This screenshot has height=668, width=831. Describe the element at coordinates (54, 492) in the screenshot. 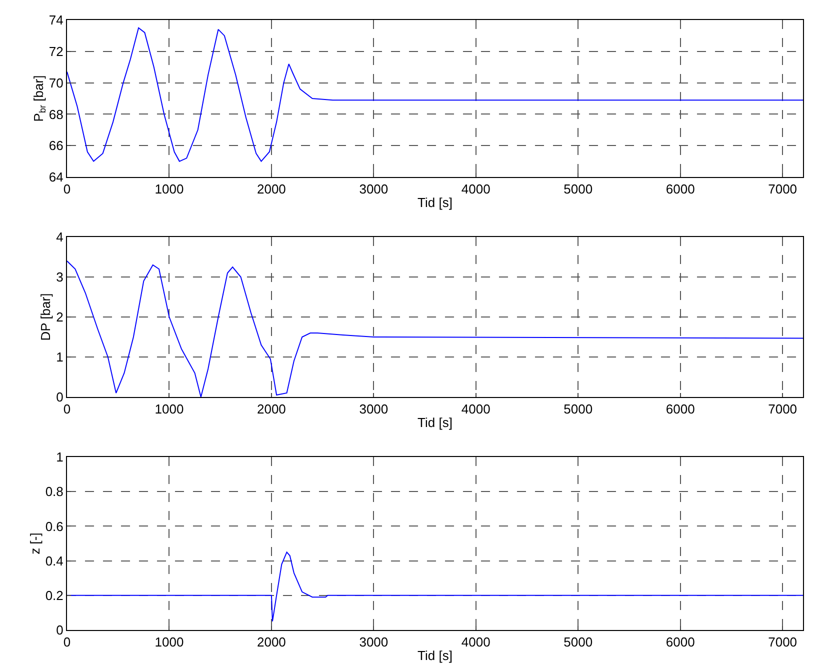

I see `y-tick-label: 0.8` at that location.